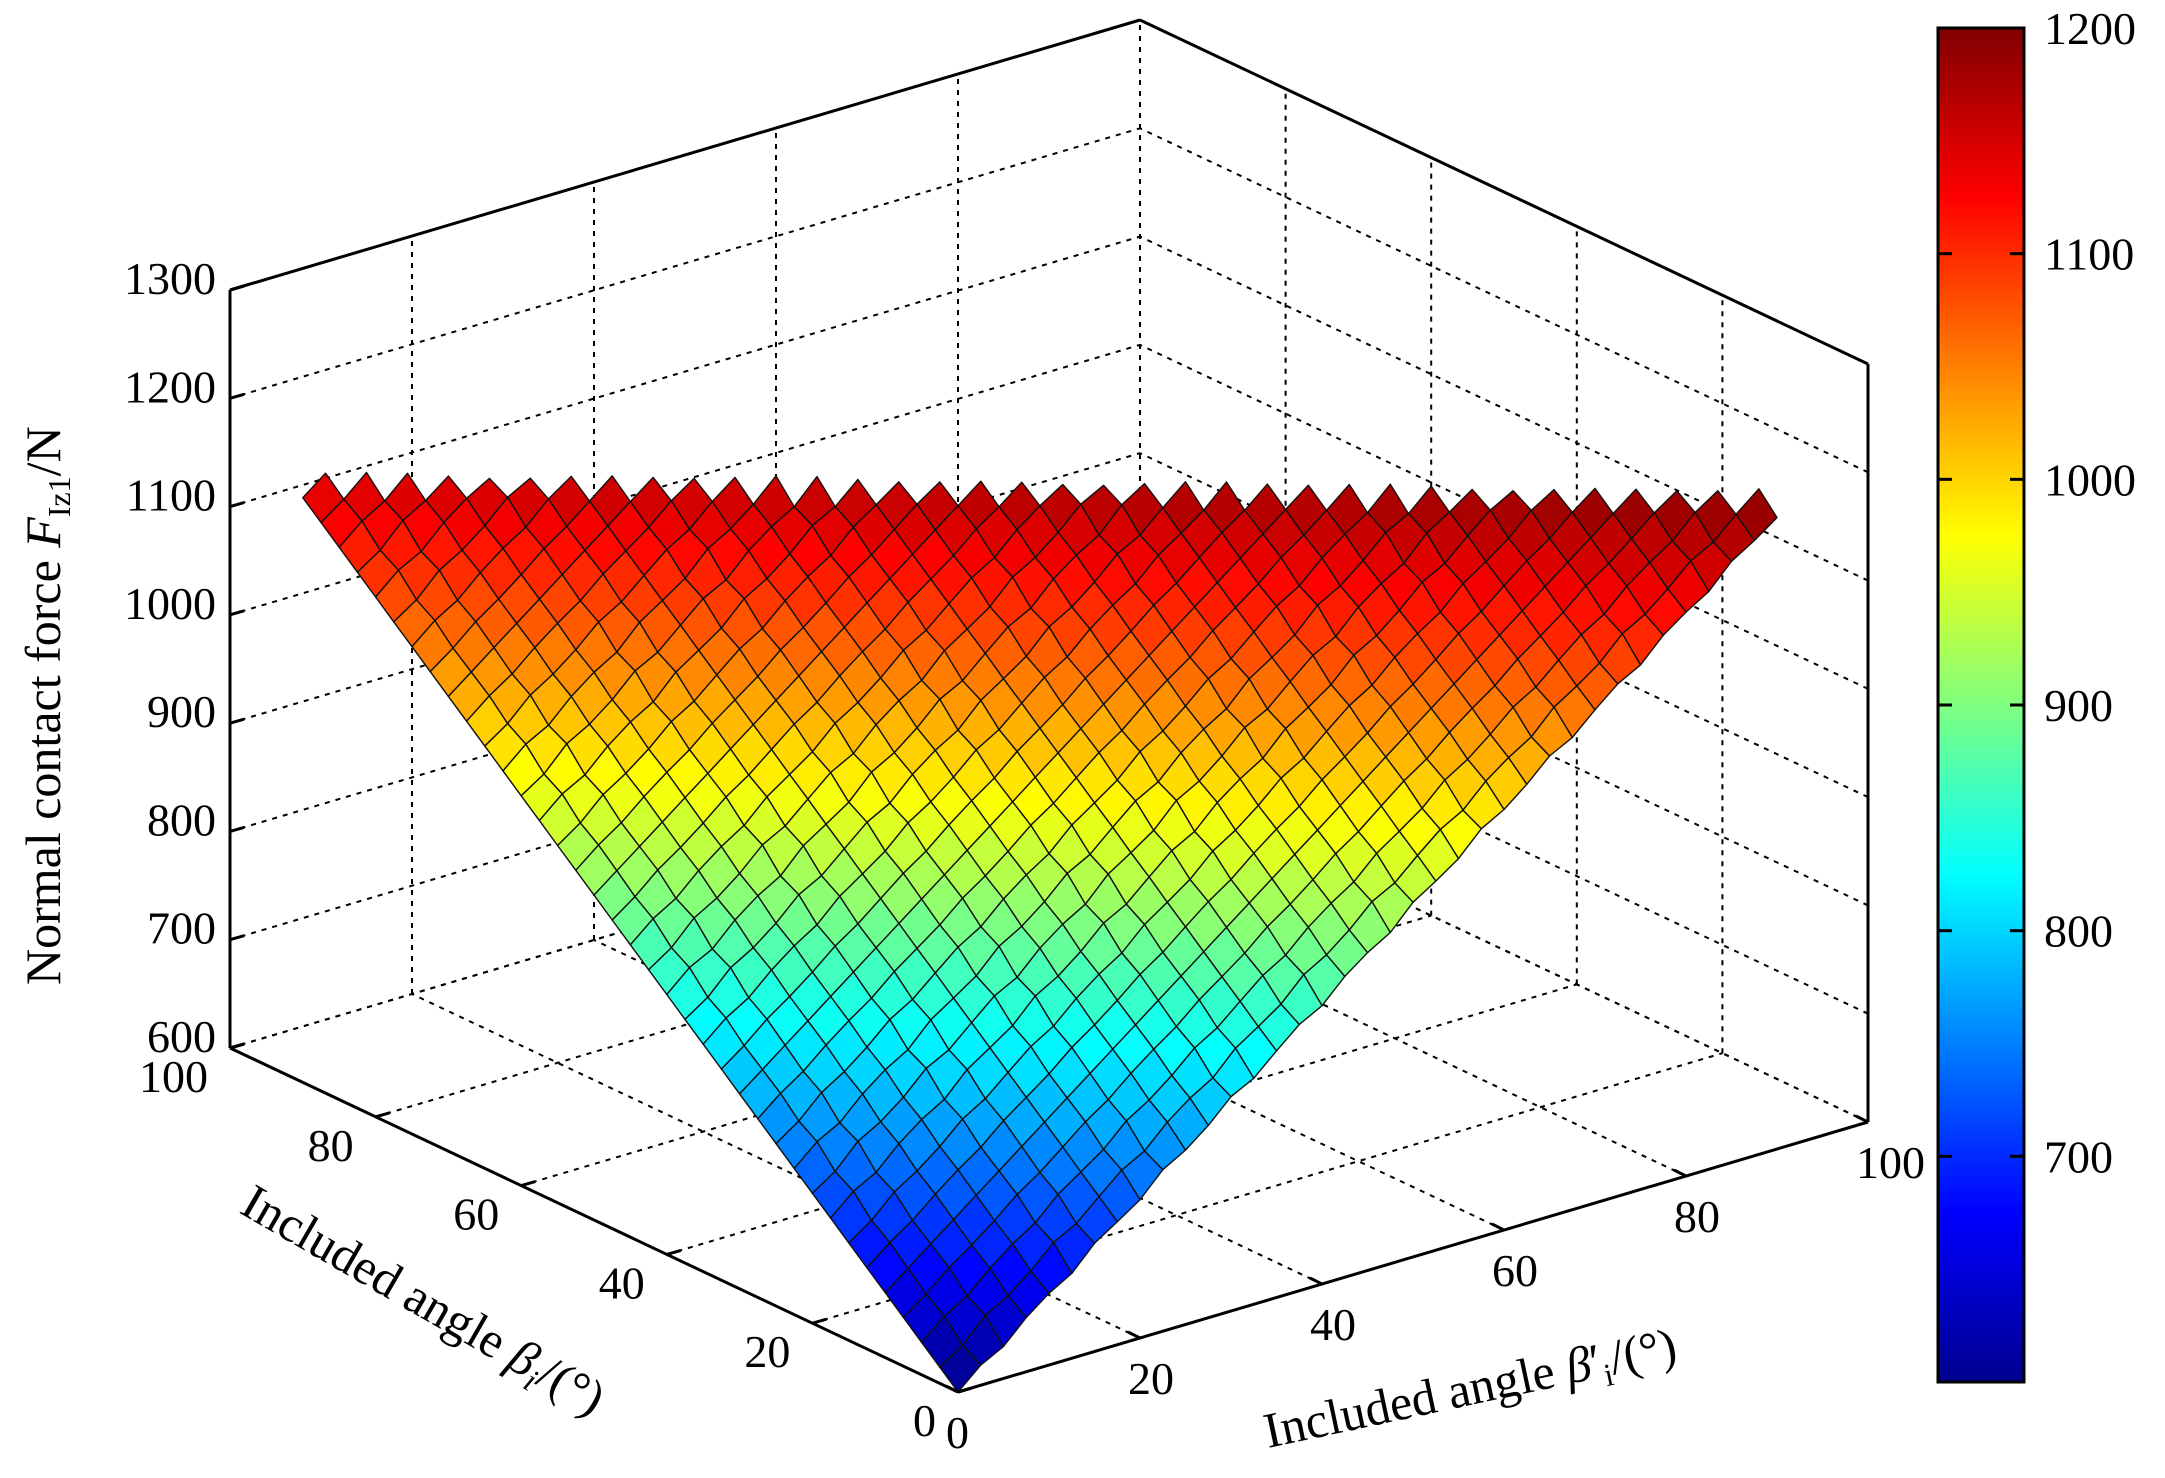 This screenshot has height=1478, width=2165. What do you see at coordinates (170, 603) in the screenshot?
I see `z-tick-label: 1000` at bounding box center [170, 603].